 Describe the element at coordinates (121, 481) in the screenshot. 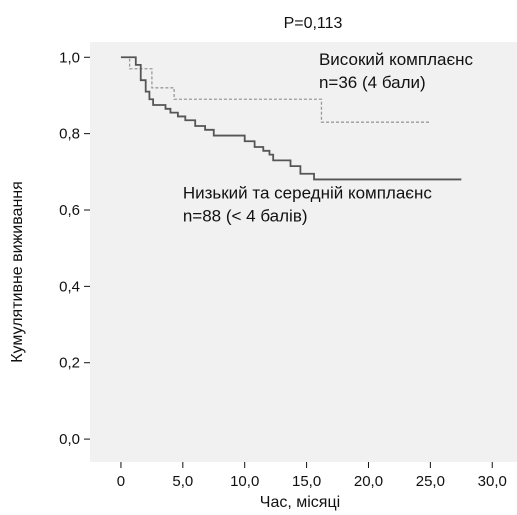

I see `x-tick-label: 0` at that location.